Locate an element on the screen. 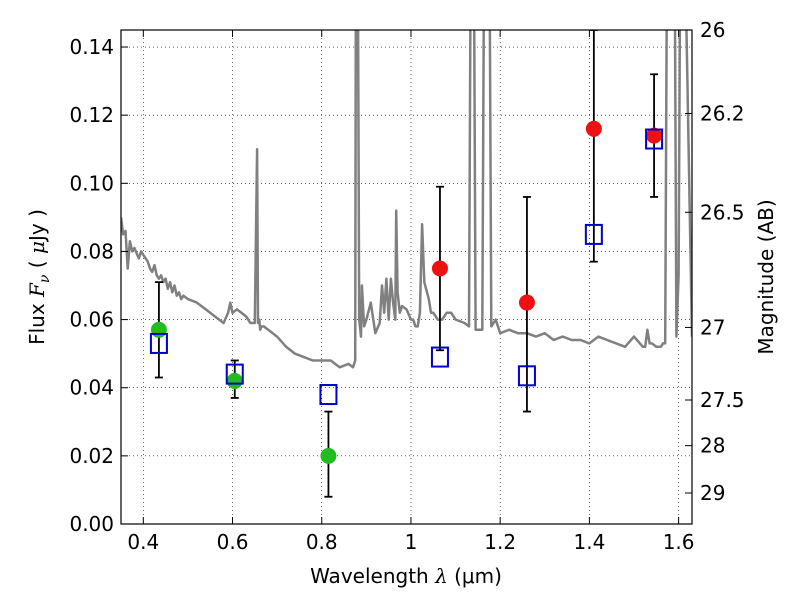  x-tick-label: 1.6 is located at coordinates (679, 542).